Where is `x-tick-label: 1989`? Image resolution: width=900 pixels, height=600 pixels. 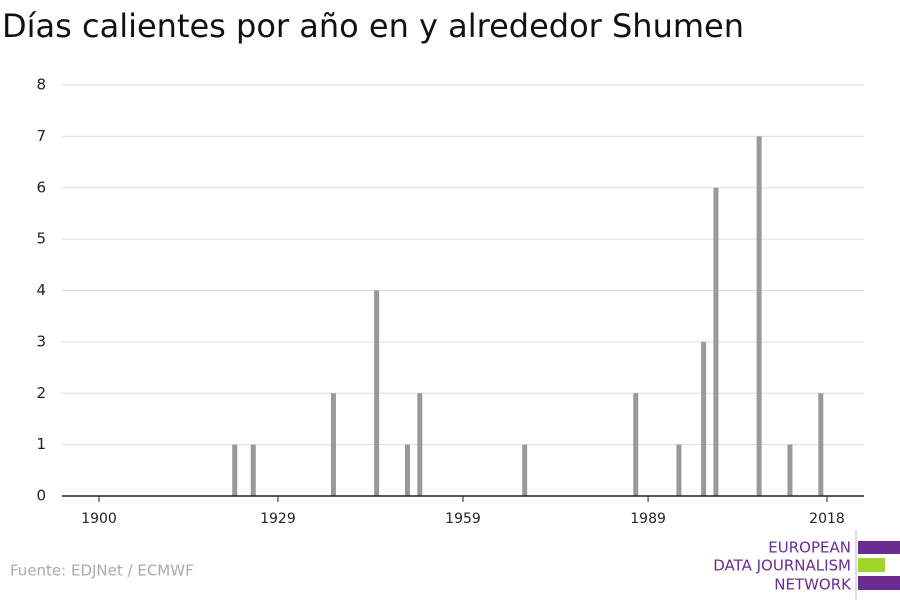 x-tick-label: 1989 is located at coordinates (648, 519).